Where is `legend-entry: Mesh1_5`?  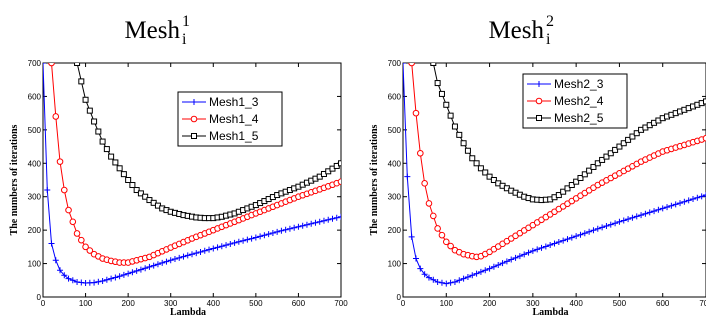
legend-entry: Mesh1_5 is located at coordinates (220, 136).